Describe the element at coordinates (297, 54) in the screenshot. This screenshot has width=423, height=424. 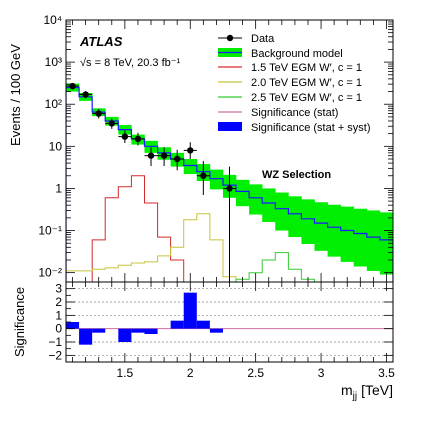
I see `legend-background-label: Background model` at that location.